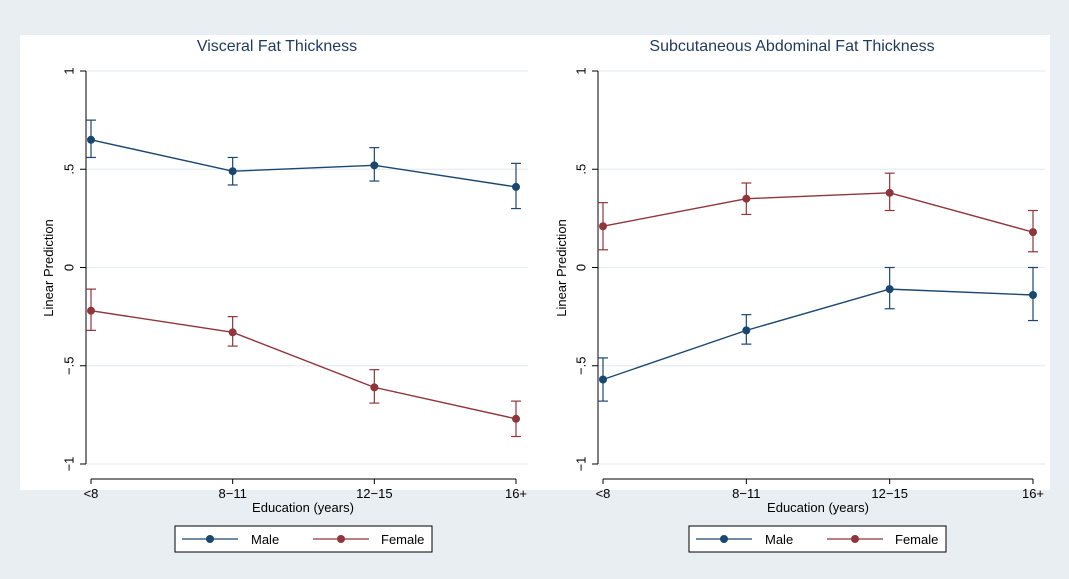 This screenshot has width=1069, height=579. I want to click on chart-title: Visceral Fat Thickness, so click(277, 46).